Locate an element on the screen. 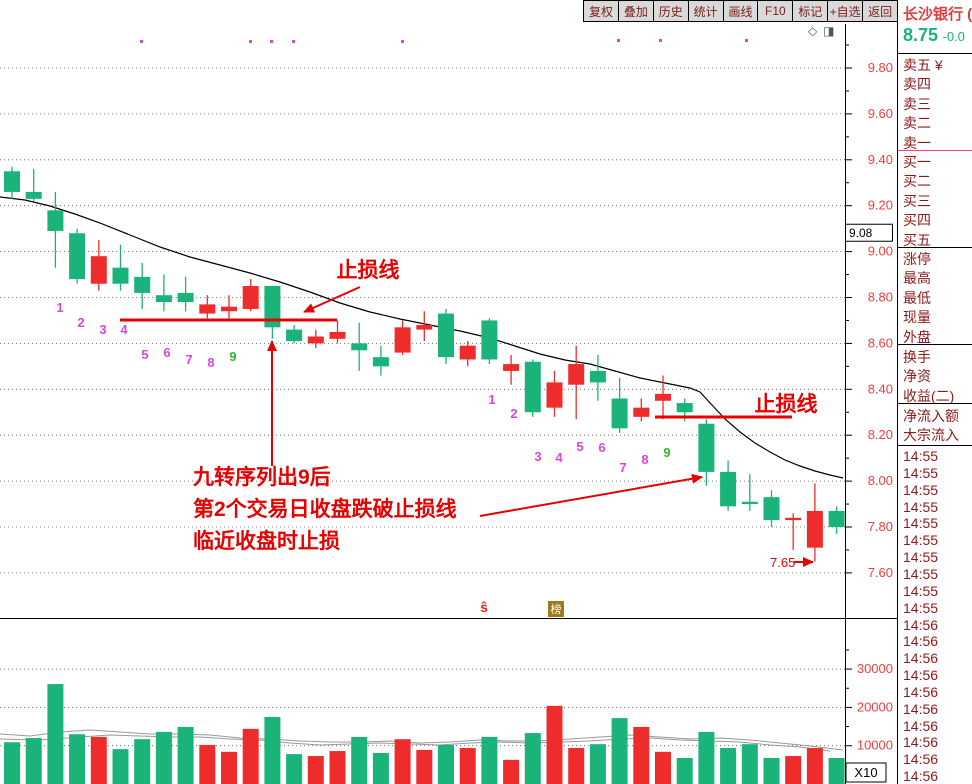 This screenshot has width=972, height=784. prev-close-label: 9.08 is located at coordinates (861, 233).